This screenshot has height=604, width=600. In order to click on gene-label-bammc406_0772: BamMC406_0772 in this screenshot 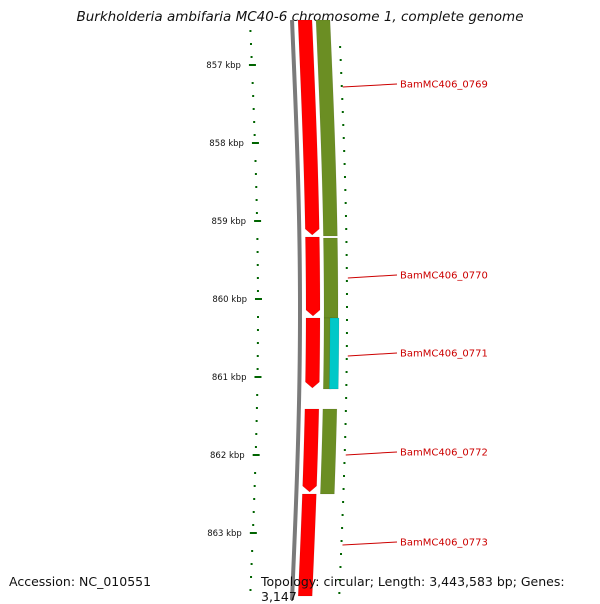, I will do `click(444, 453)`.